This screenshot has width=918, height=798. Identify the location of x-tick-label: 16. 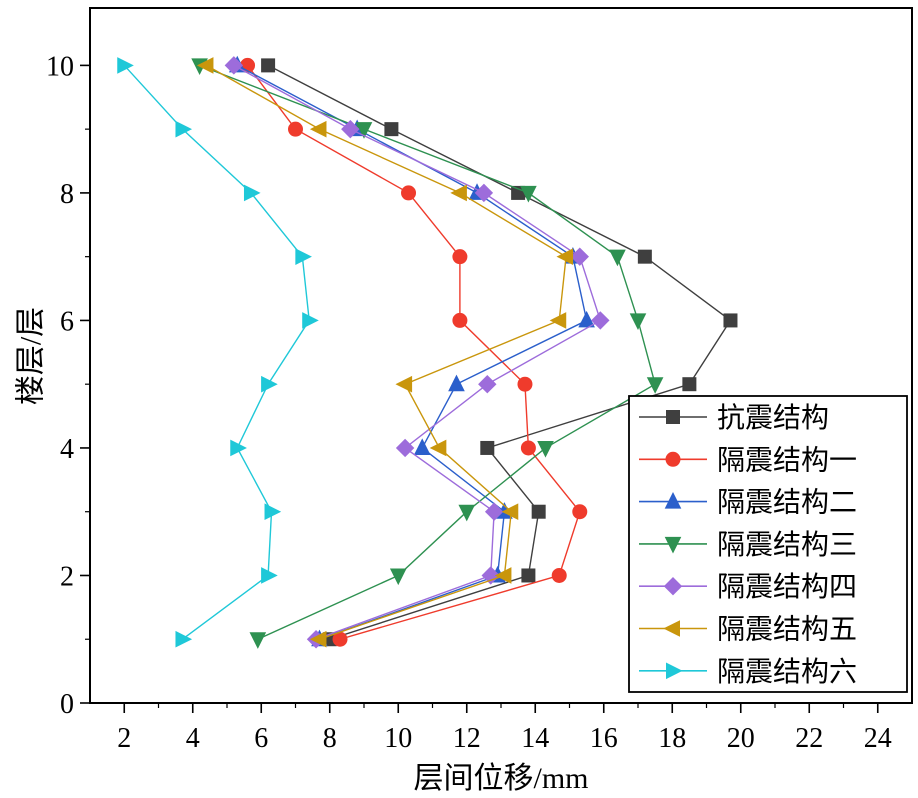
(604, 738).